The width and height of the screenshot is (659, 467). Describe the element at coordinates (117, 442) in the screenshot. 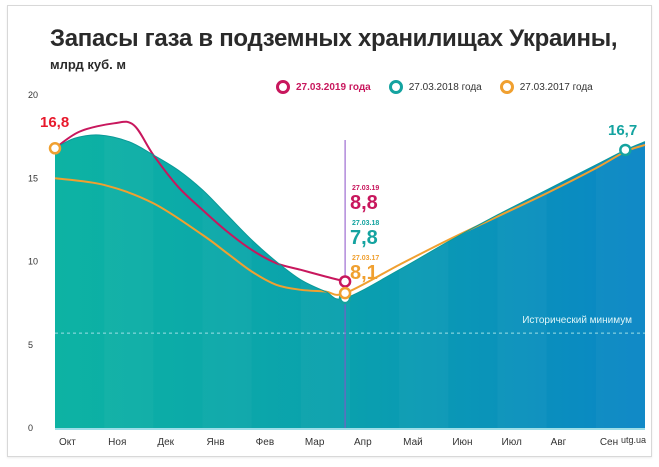

I see `x-tick-label-1: Ноя` at that location.